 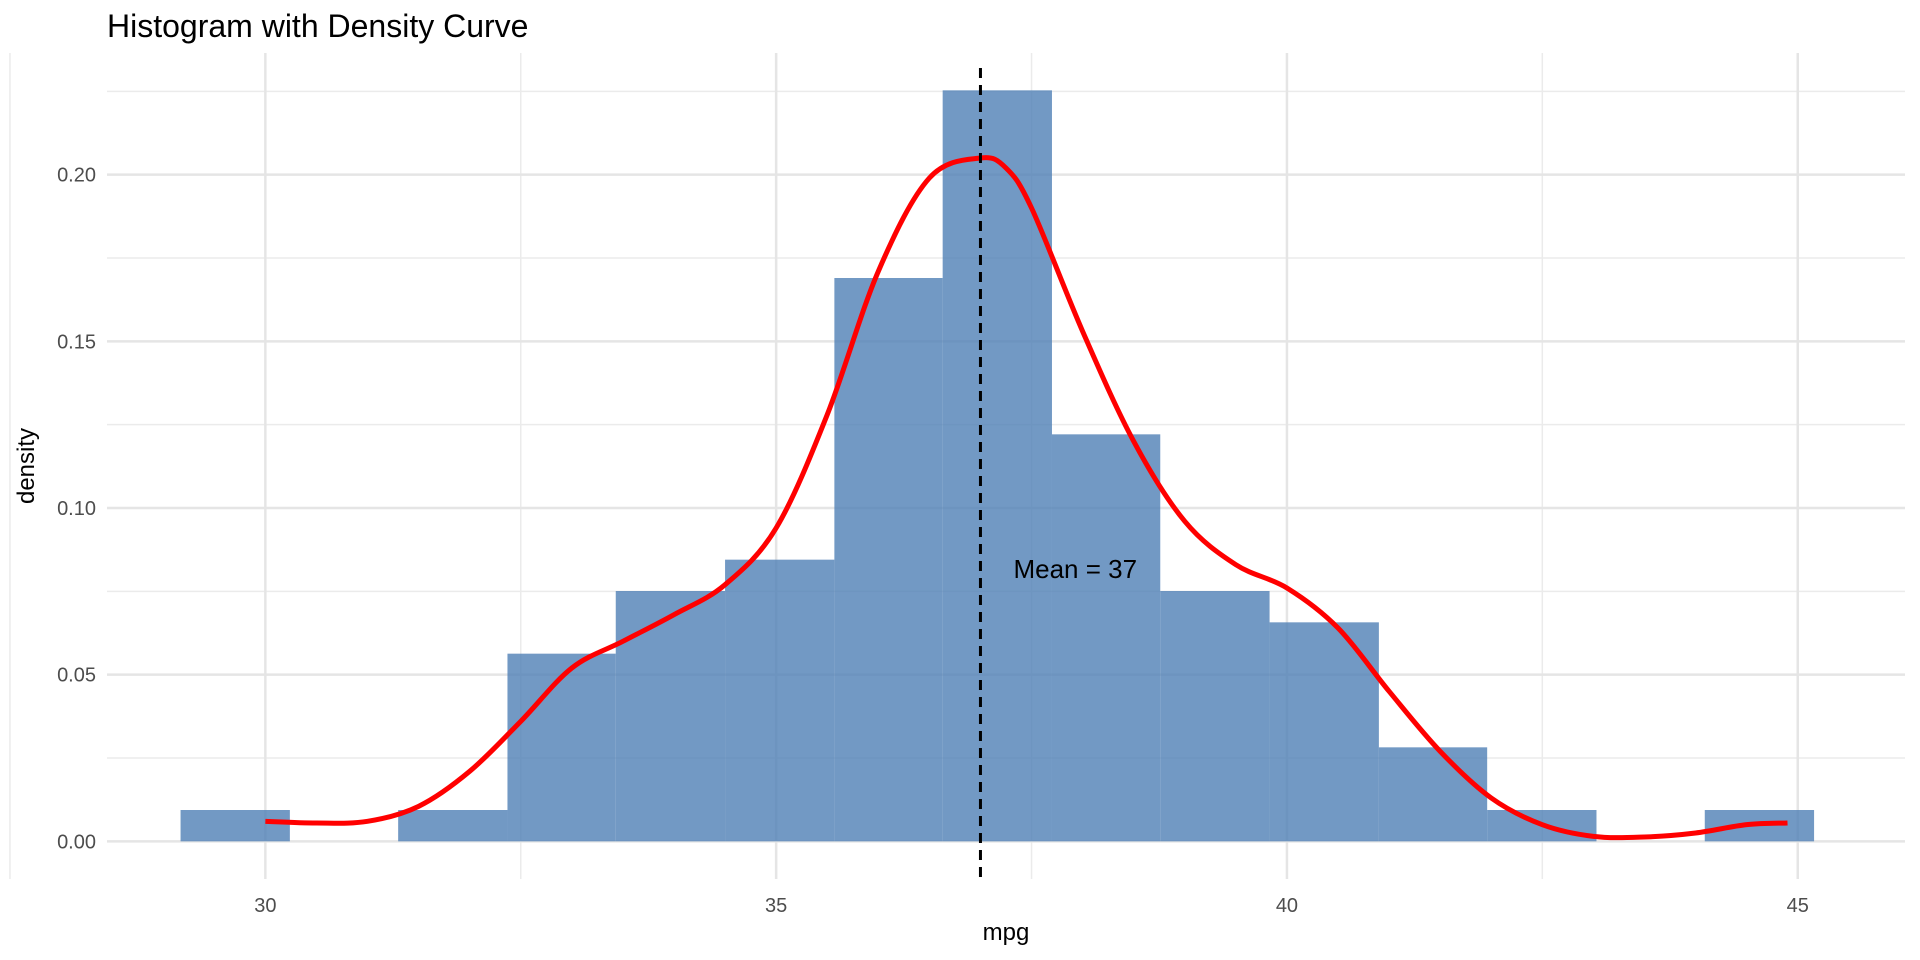 I want to click on x-tick-label: 35, so click(x=776, y=906).